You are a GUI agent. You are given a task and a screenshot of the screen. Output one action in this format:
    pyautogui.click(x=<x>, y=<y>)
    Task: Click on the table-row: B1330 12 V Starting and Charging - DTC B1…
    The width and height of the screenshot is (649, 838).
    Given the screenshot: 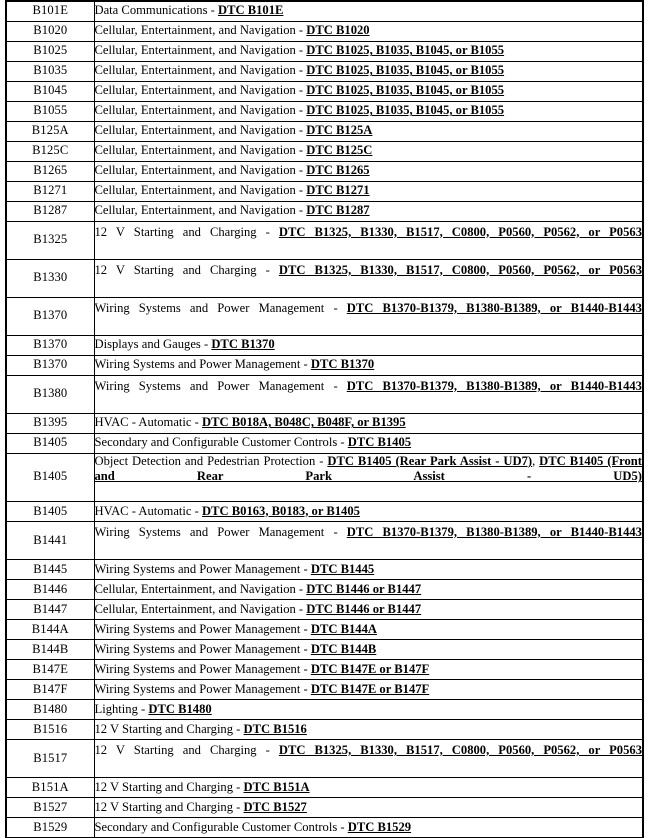 What is the action you would take?
    pyautogui.click(x=324, y=278)
    